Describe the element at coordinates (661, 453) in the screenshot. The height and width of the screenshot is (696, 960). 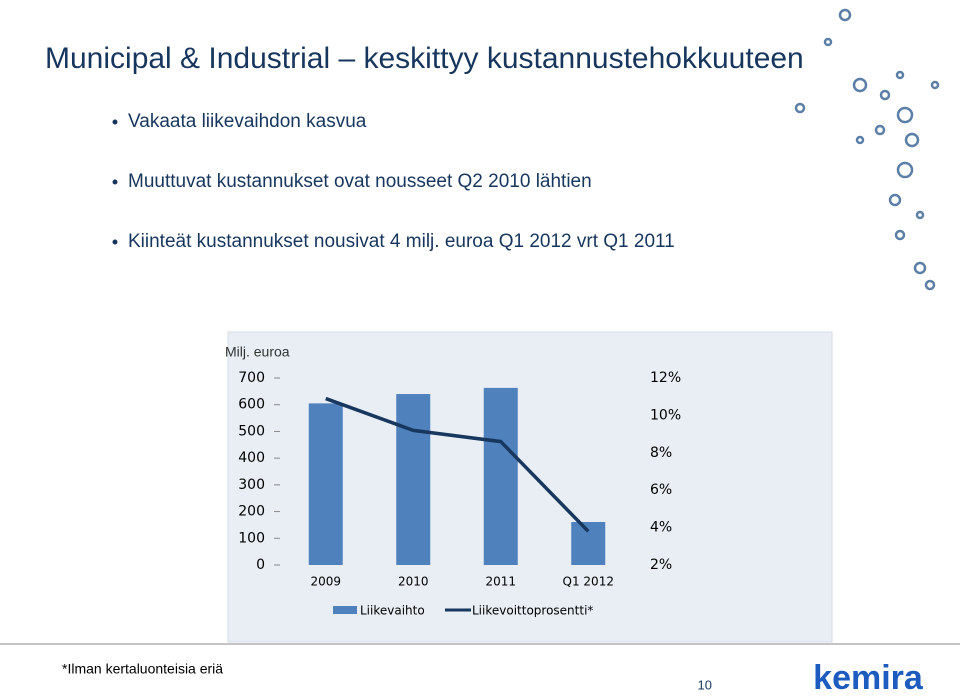
I see `y2-tick-label: 8%` at that location.